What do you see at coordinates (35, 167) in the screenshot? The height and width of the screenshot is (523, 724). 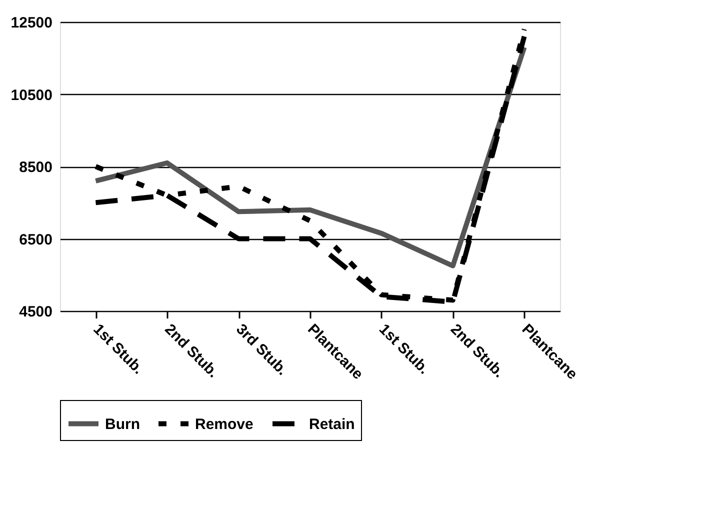 I see `y-tick-label: 8500` at bounding box center [35, 167].